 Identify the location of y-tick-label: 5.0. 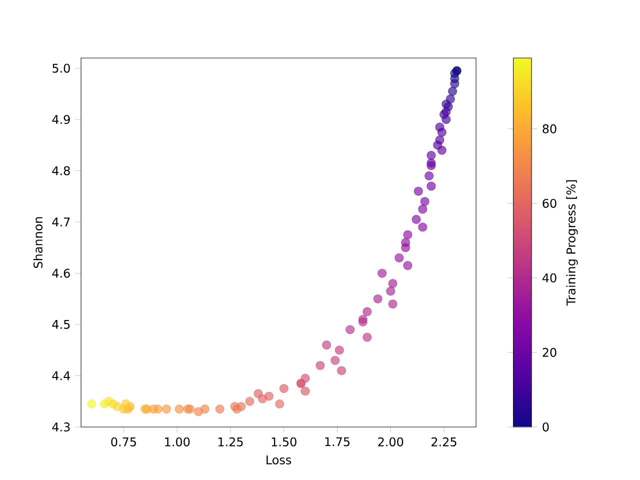
(61, 68).